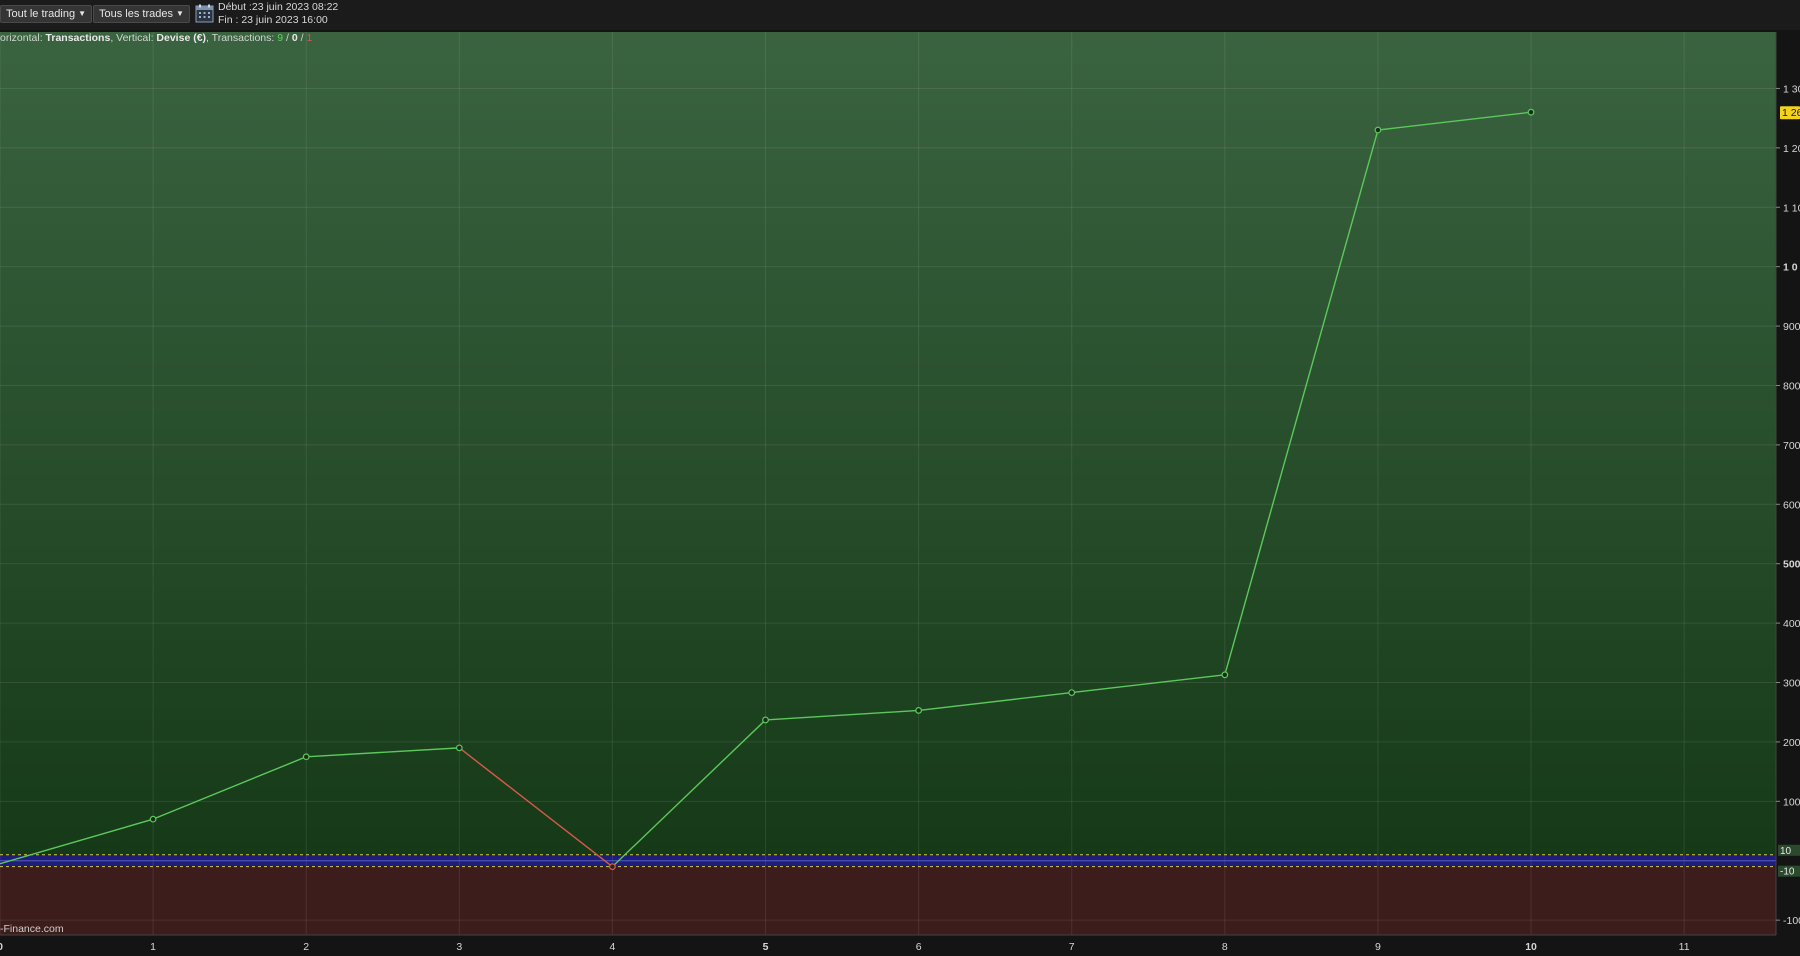  Describe the element at coordinates (32, 929) in the screenshot. I see `watermark: -Finance.com` at that location.